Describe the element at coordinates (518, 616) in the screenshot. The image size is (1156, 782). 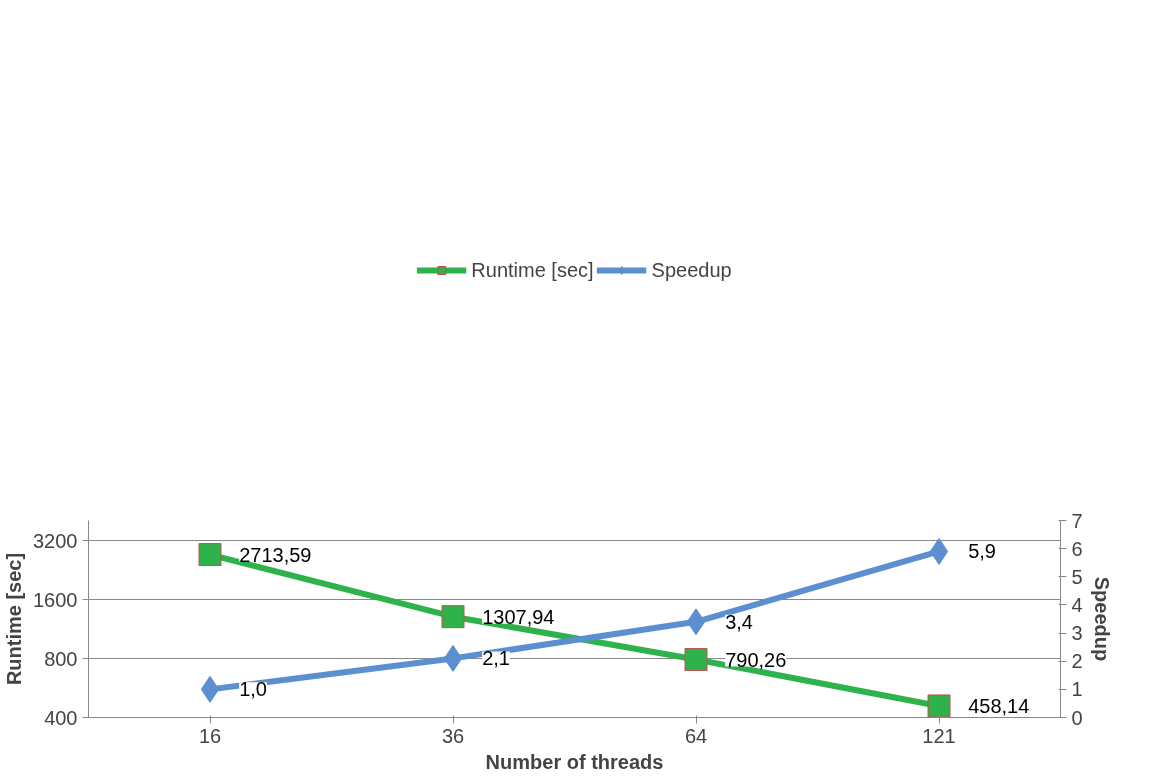
I see `data-label: 1307,94` at that location.